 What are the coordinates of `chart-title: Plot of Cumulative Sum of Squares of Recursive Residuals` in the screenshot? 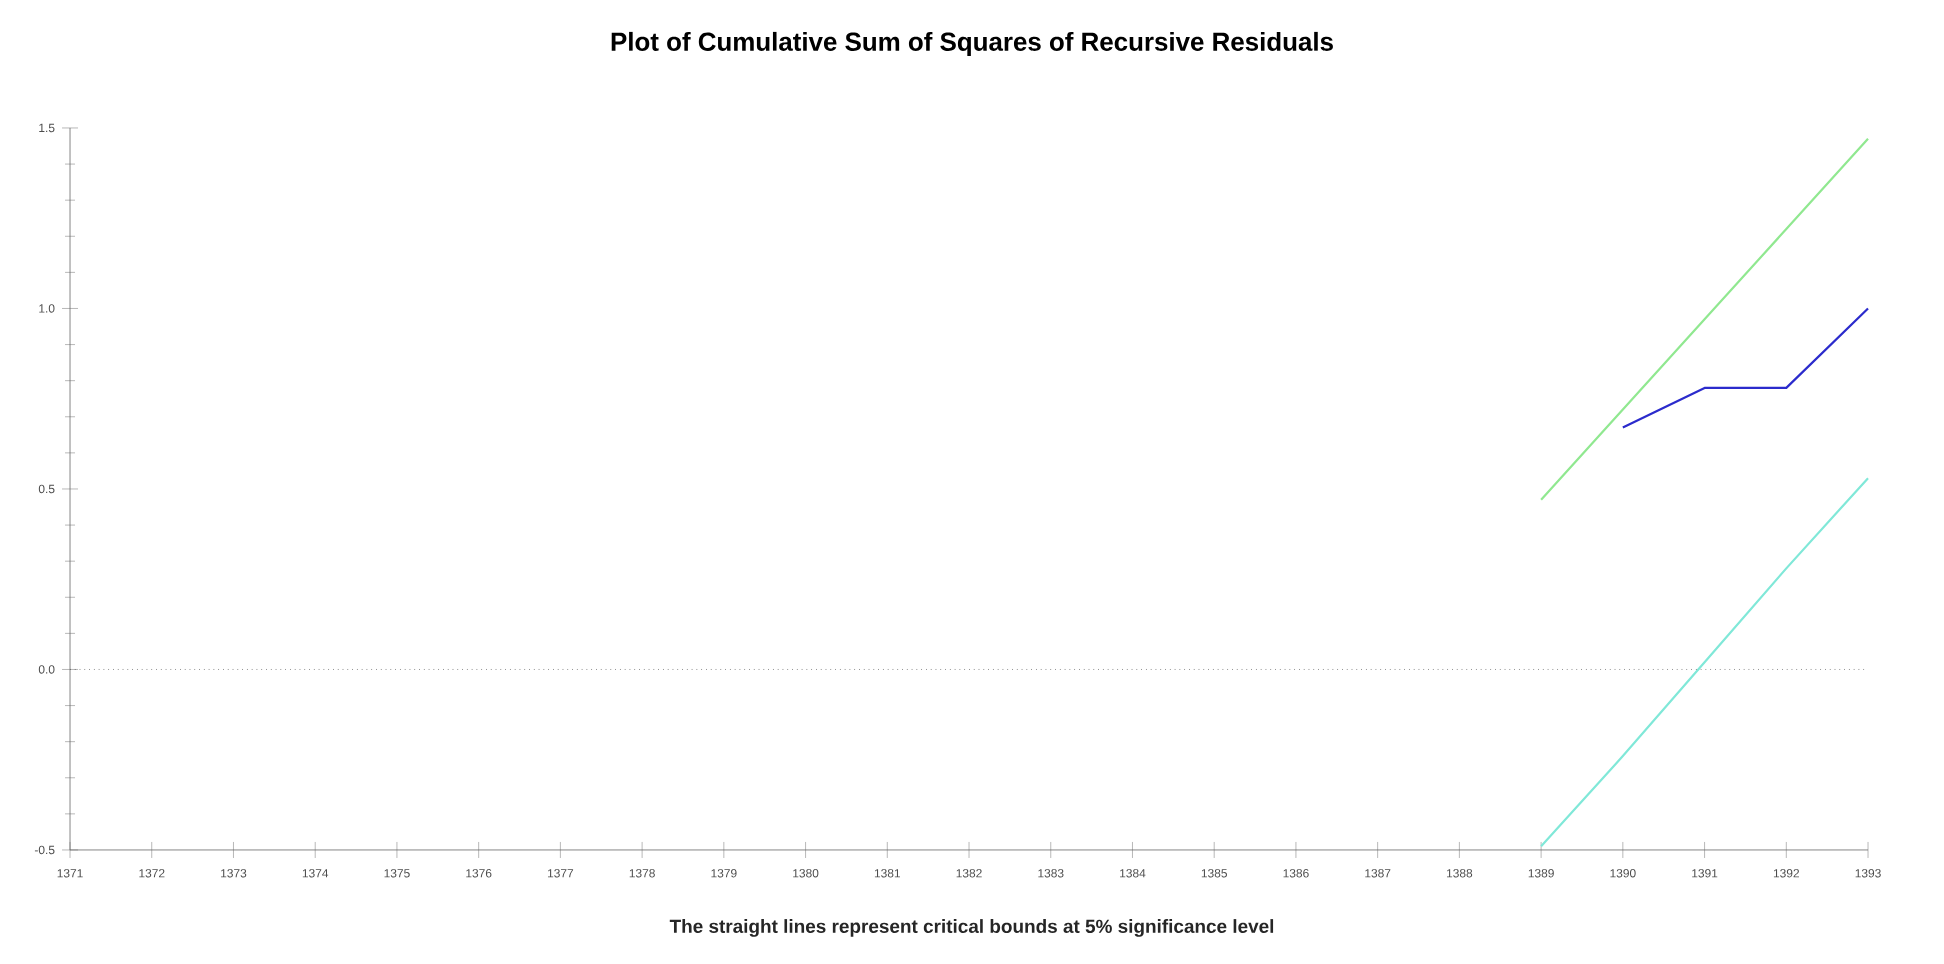 It's located at (972, 44).